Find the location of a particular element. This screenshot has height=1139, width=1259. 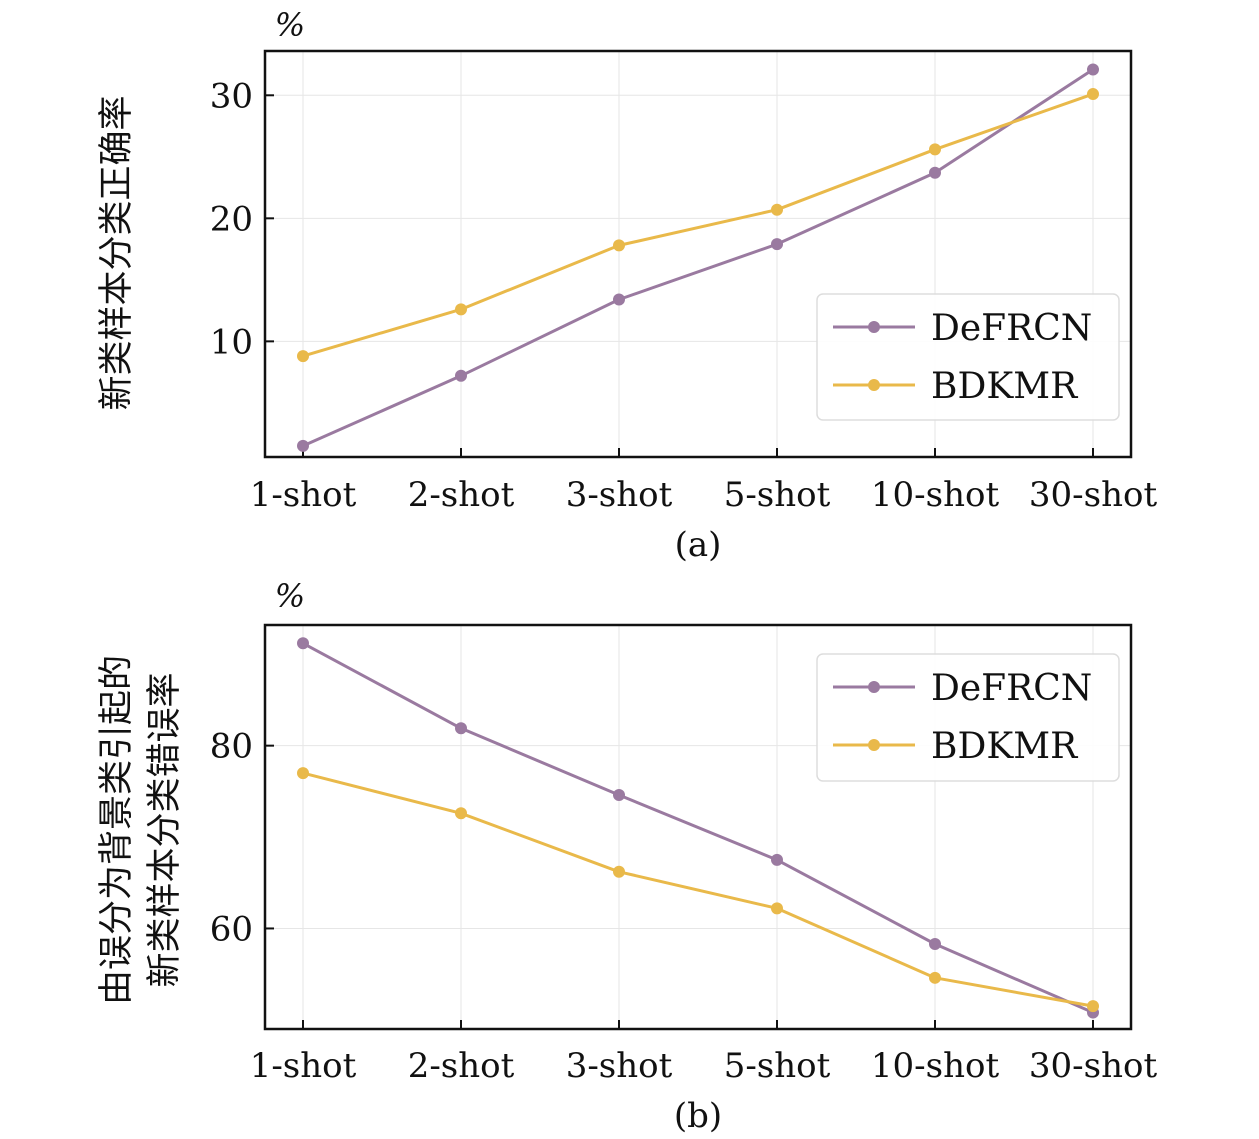

chart-caption: (a) is located at coordinates (698, 545).